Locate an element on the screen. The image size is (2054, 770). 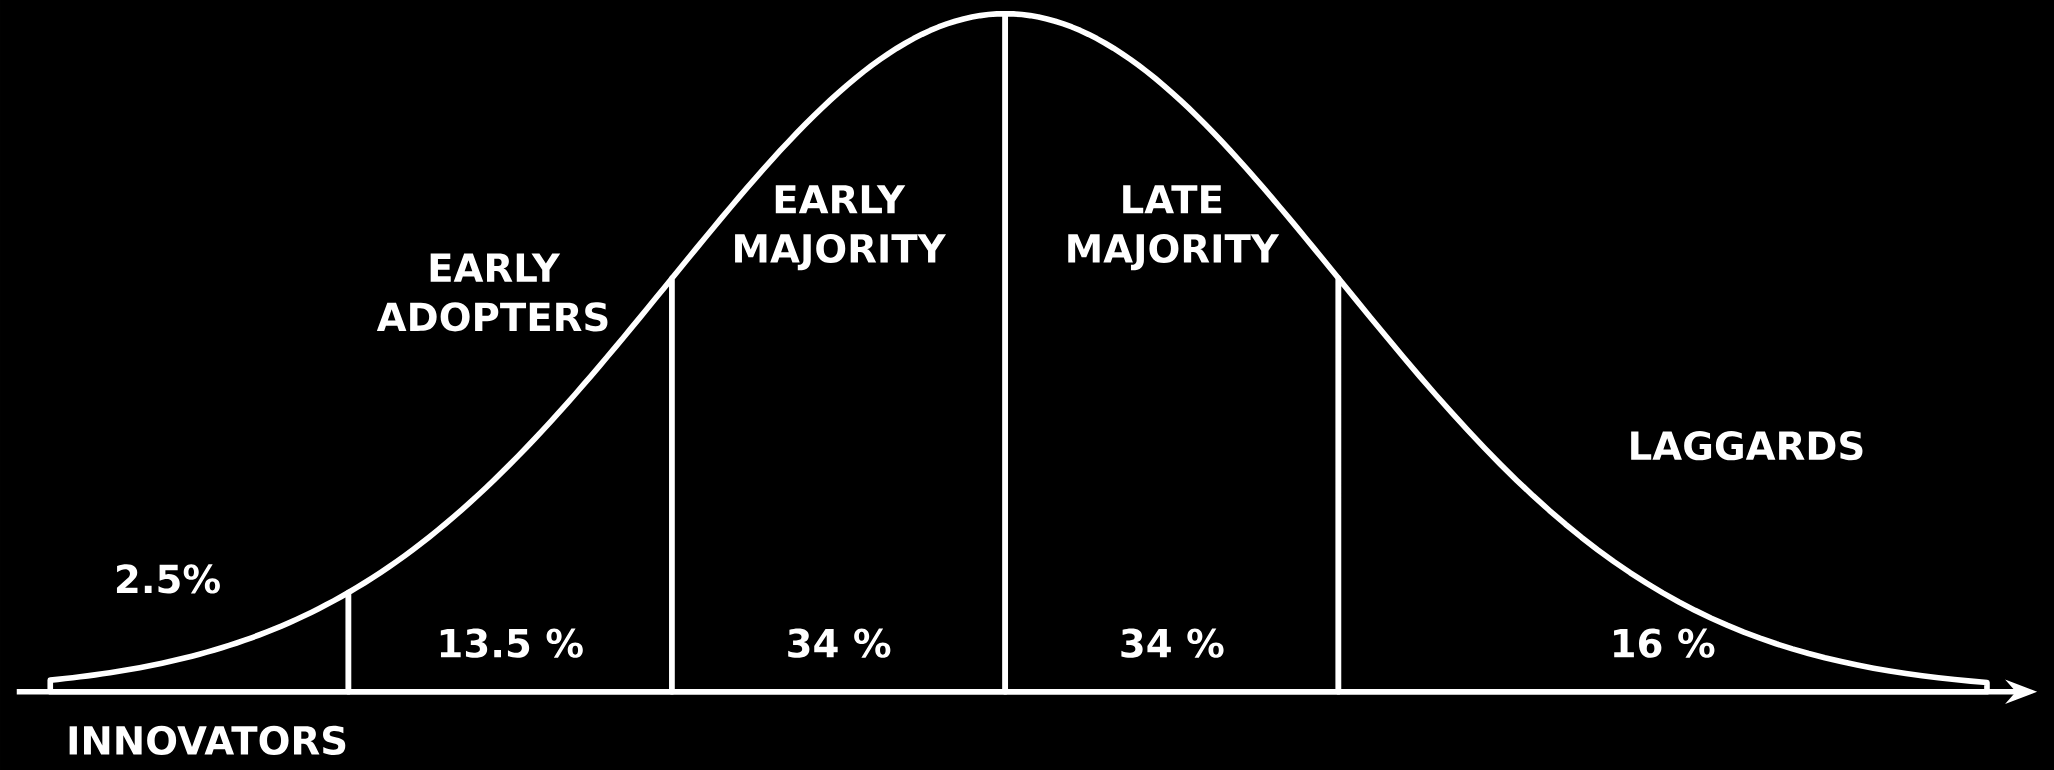
data-label: 13.5 % is located at coordinates (511, 643).